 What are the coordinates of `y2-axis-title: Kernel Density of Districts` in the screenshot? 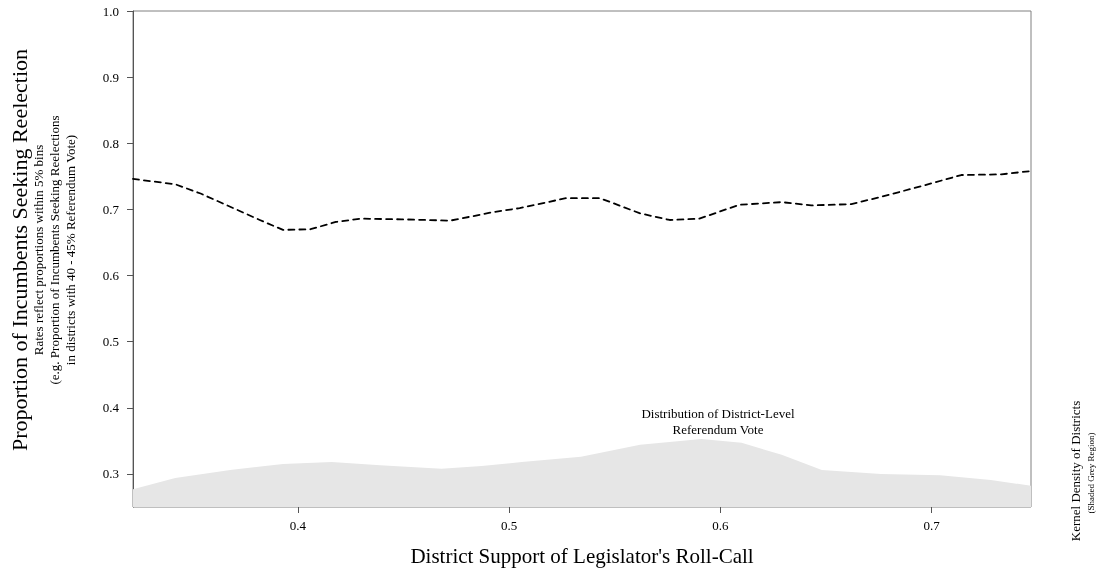 It's located at (1075, 471).